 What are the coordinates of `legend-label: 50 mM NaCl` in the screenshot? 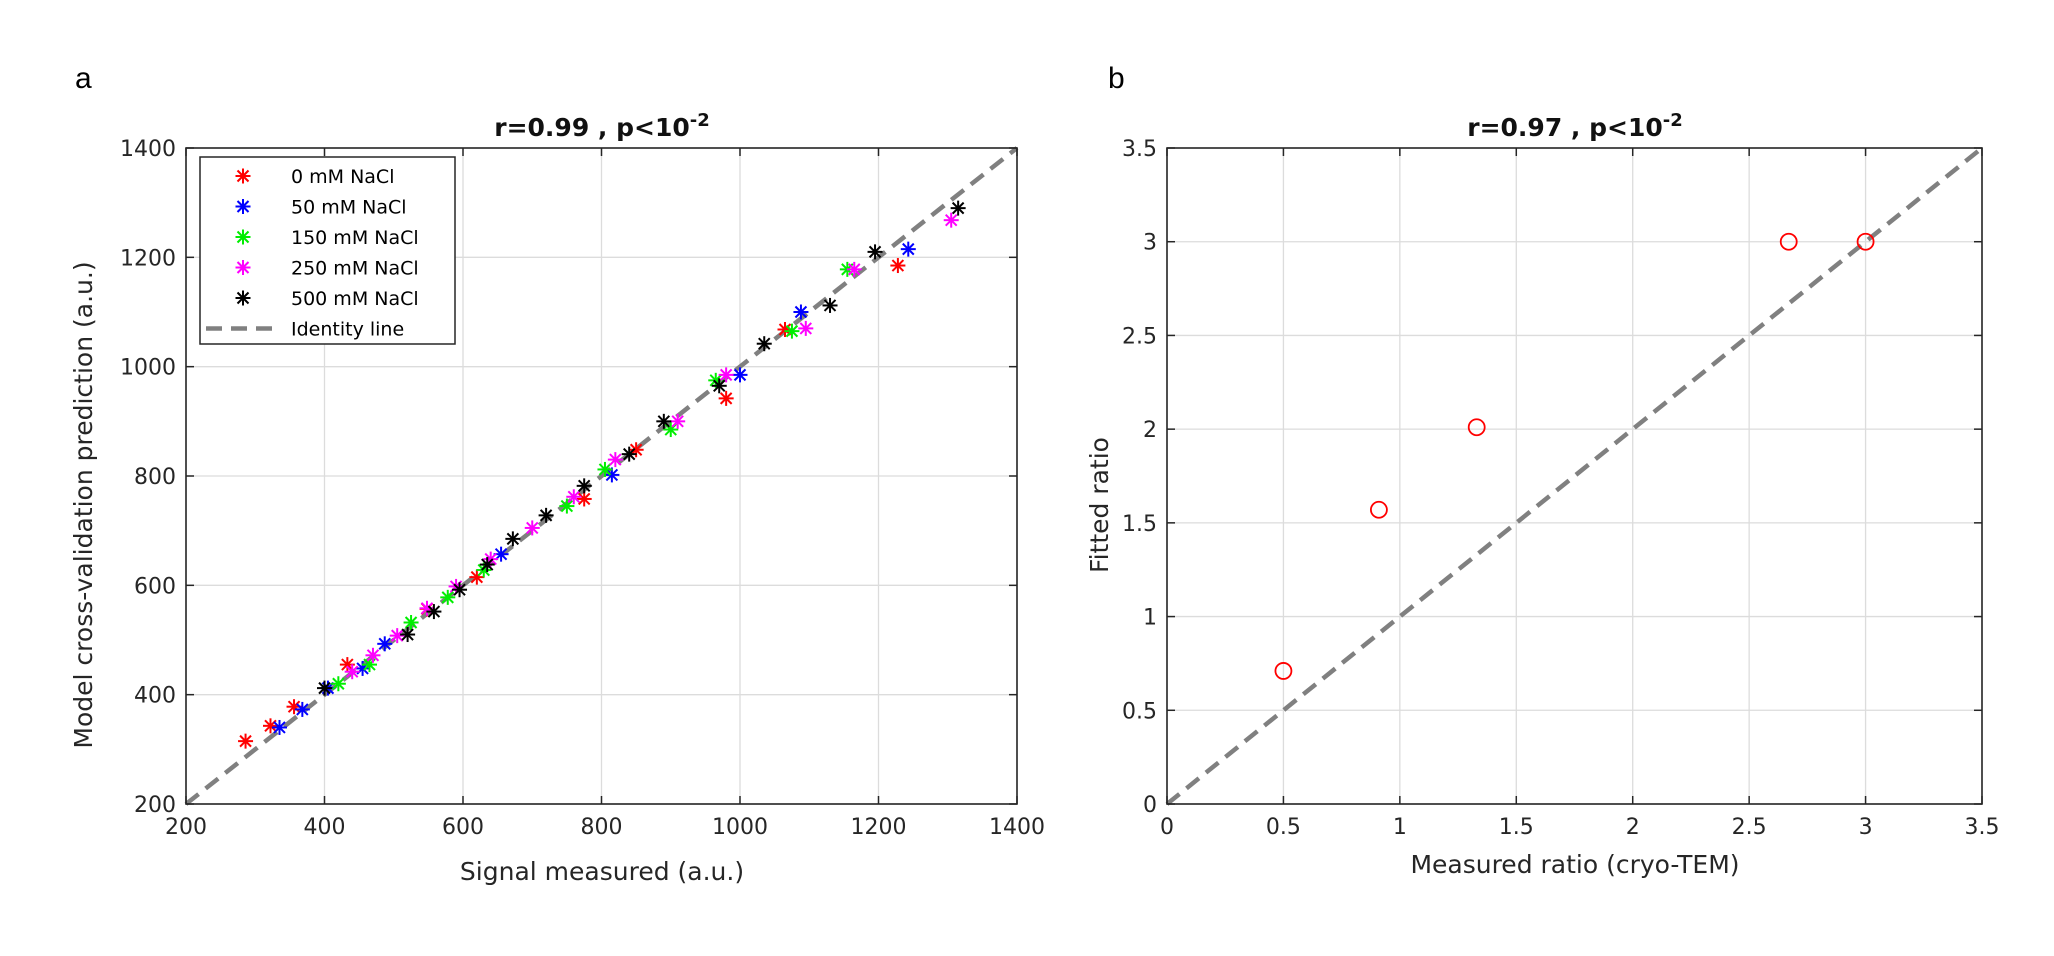 It's located at (349, 208).